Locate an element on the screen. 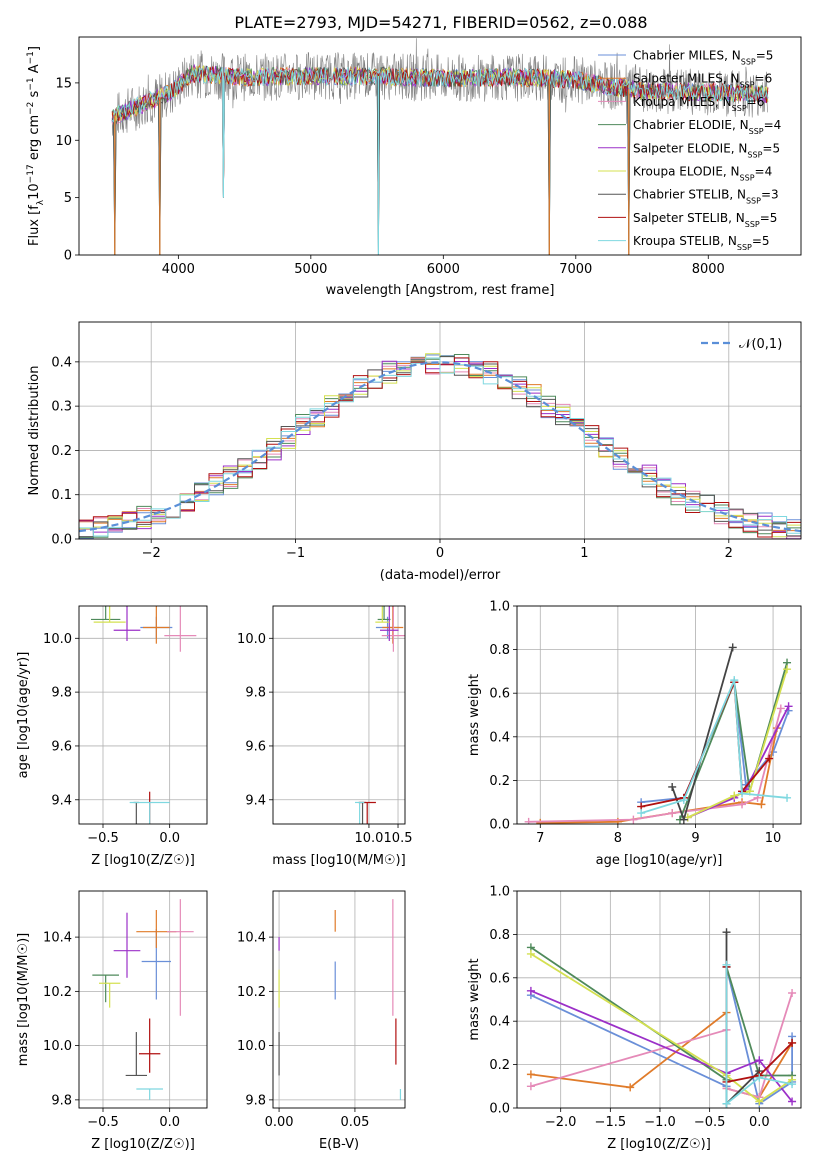  y-label-part: A is located at coordinates (34, 70).